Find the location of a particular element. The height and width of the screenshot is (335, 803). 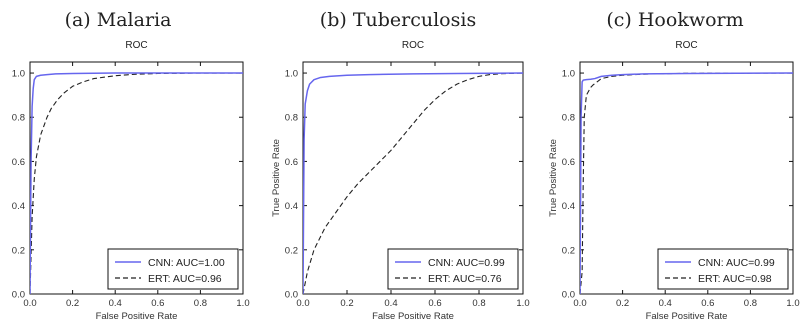

panel-caption: (a) Malaria is located at coordinates (118, 20).